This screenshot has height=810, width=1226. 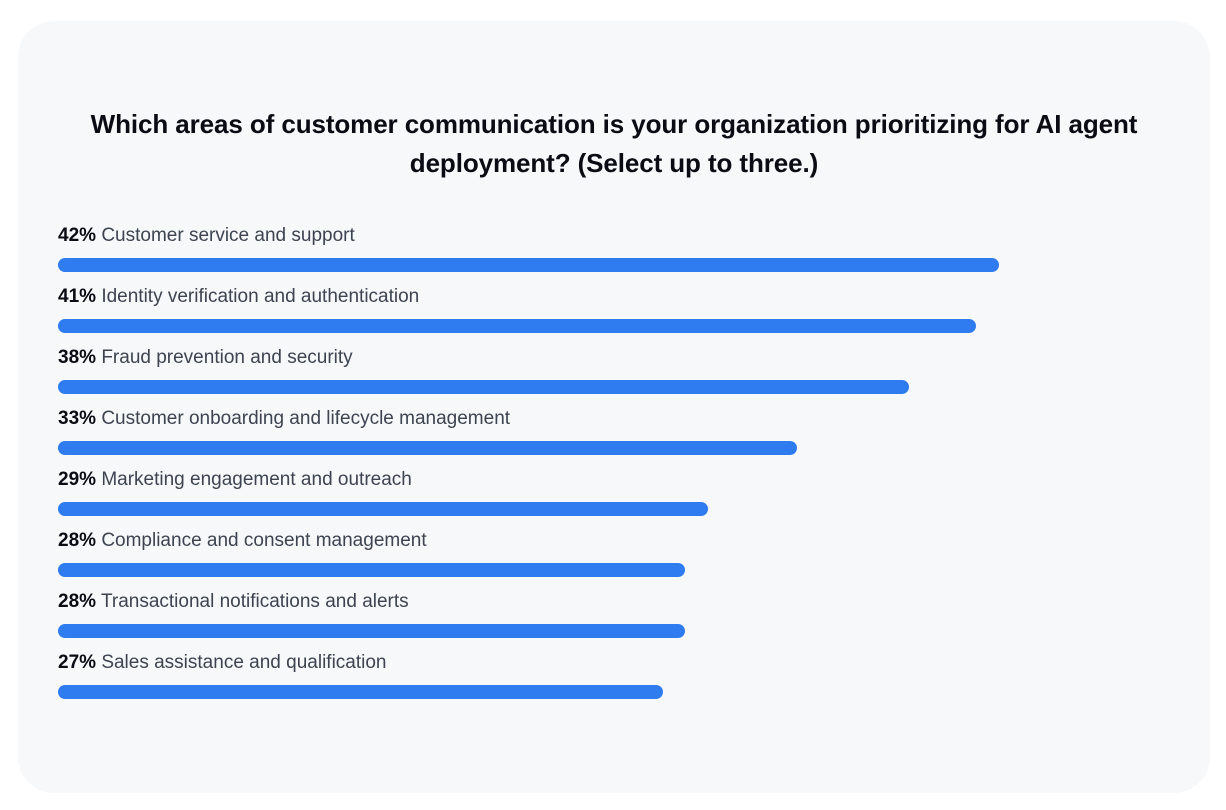 I want to click on bar-label: 29% Marketing engagement and outreach, so click(x=235, y=480).